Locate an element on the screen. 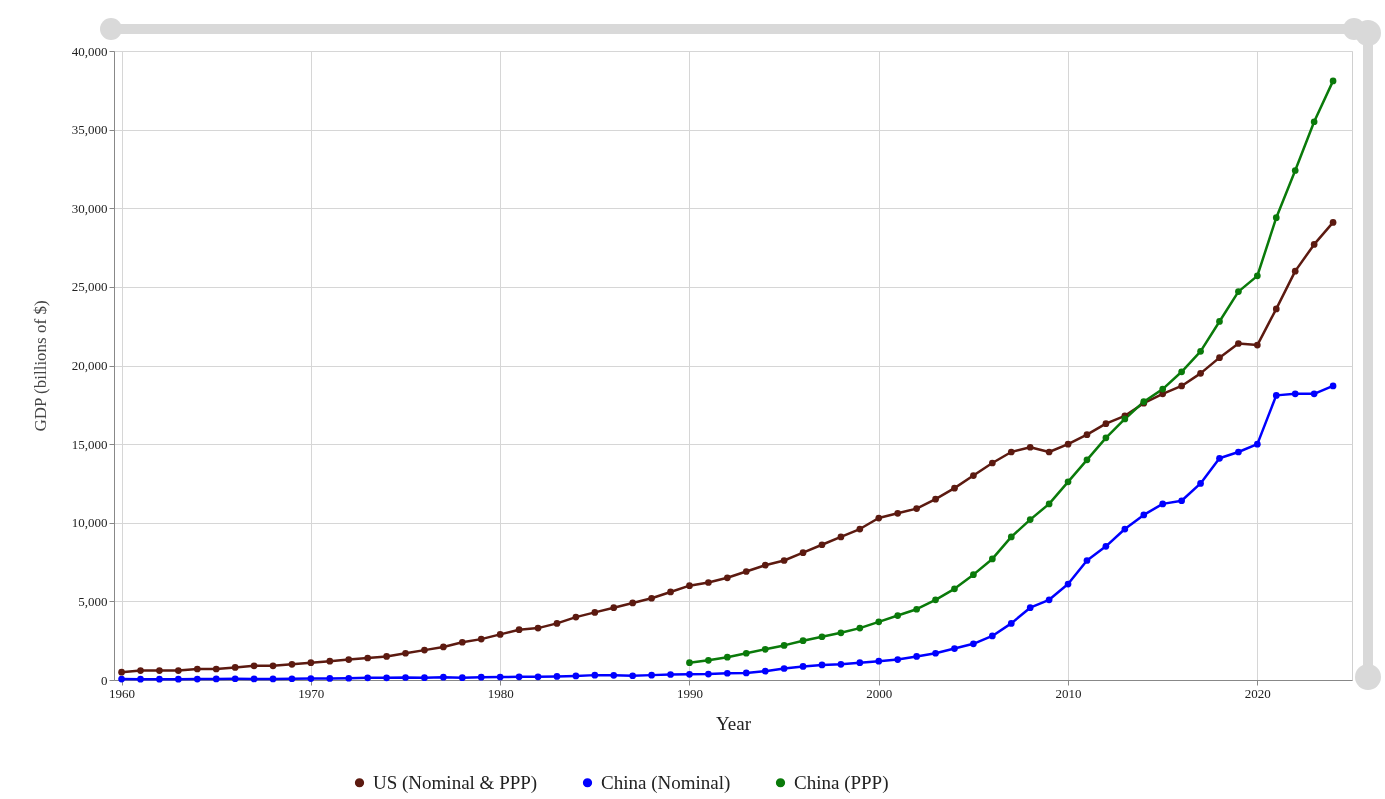 This screenshot has width=1385, height=799. x-tick-label: 2020 is located at coordinates (1257, 693).